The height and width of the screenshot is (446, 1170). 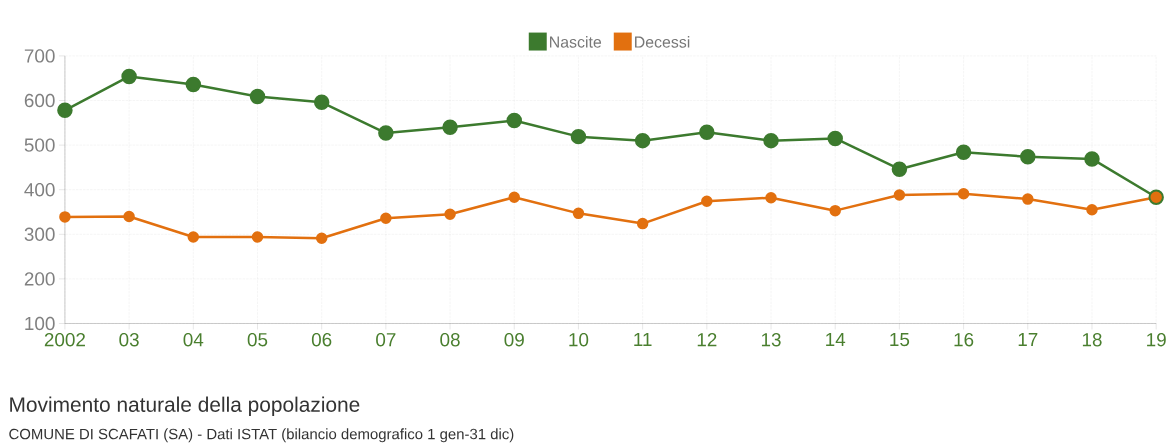 What do you see at coordinates (579, 340) in the screenshot?
I see `x-tick-label: 10` at bounding box center [579, 340].